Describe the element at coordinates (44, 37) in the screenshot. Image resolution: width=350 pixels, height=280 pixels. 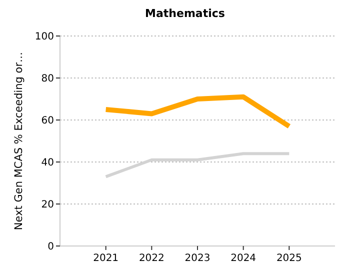
I see `y-tick-label: 100` at that location.